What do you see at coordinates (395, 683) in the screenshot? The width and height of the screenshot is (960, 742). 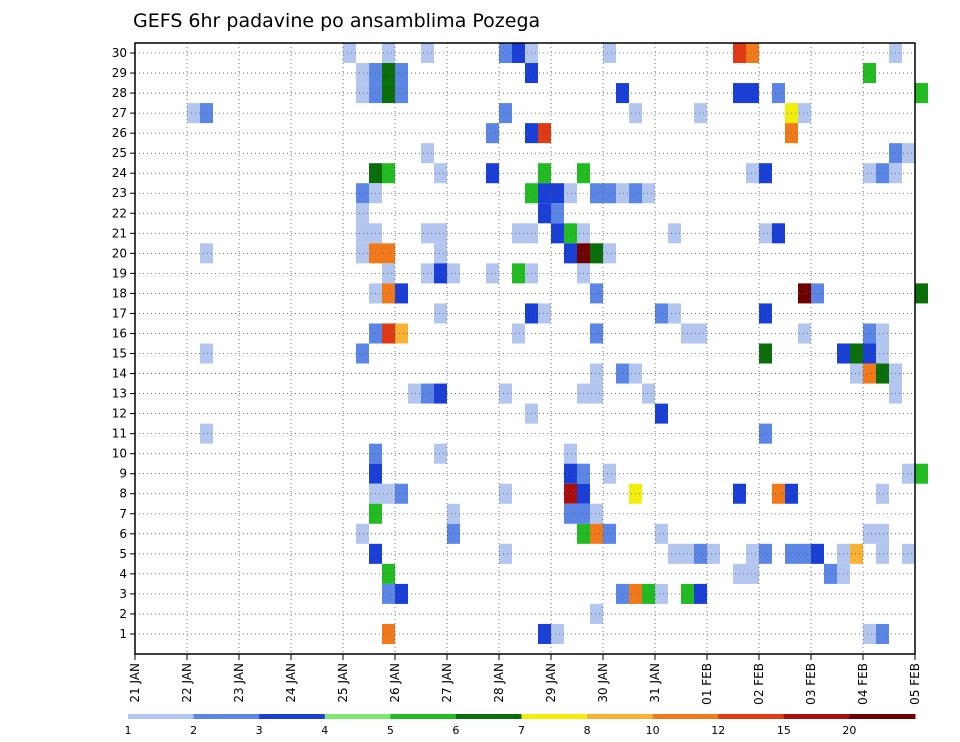 I see `x-tick-label: 26 JAN` at bounding box center [395, 683].